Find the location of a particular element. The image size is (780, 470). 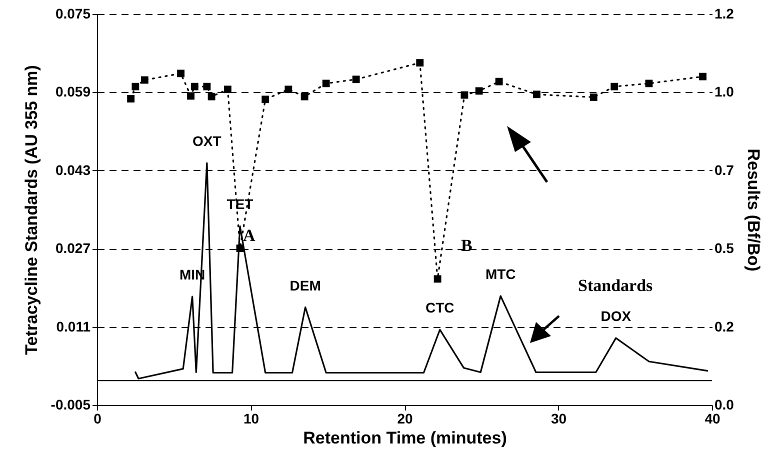

annotation: Standards is located at coordinates (615, 286).